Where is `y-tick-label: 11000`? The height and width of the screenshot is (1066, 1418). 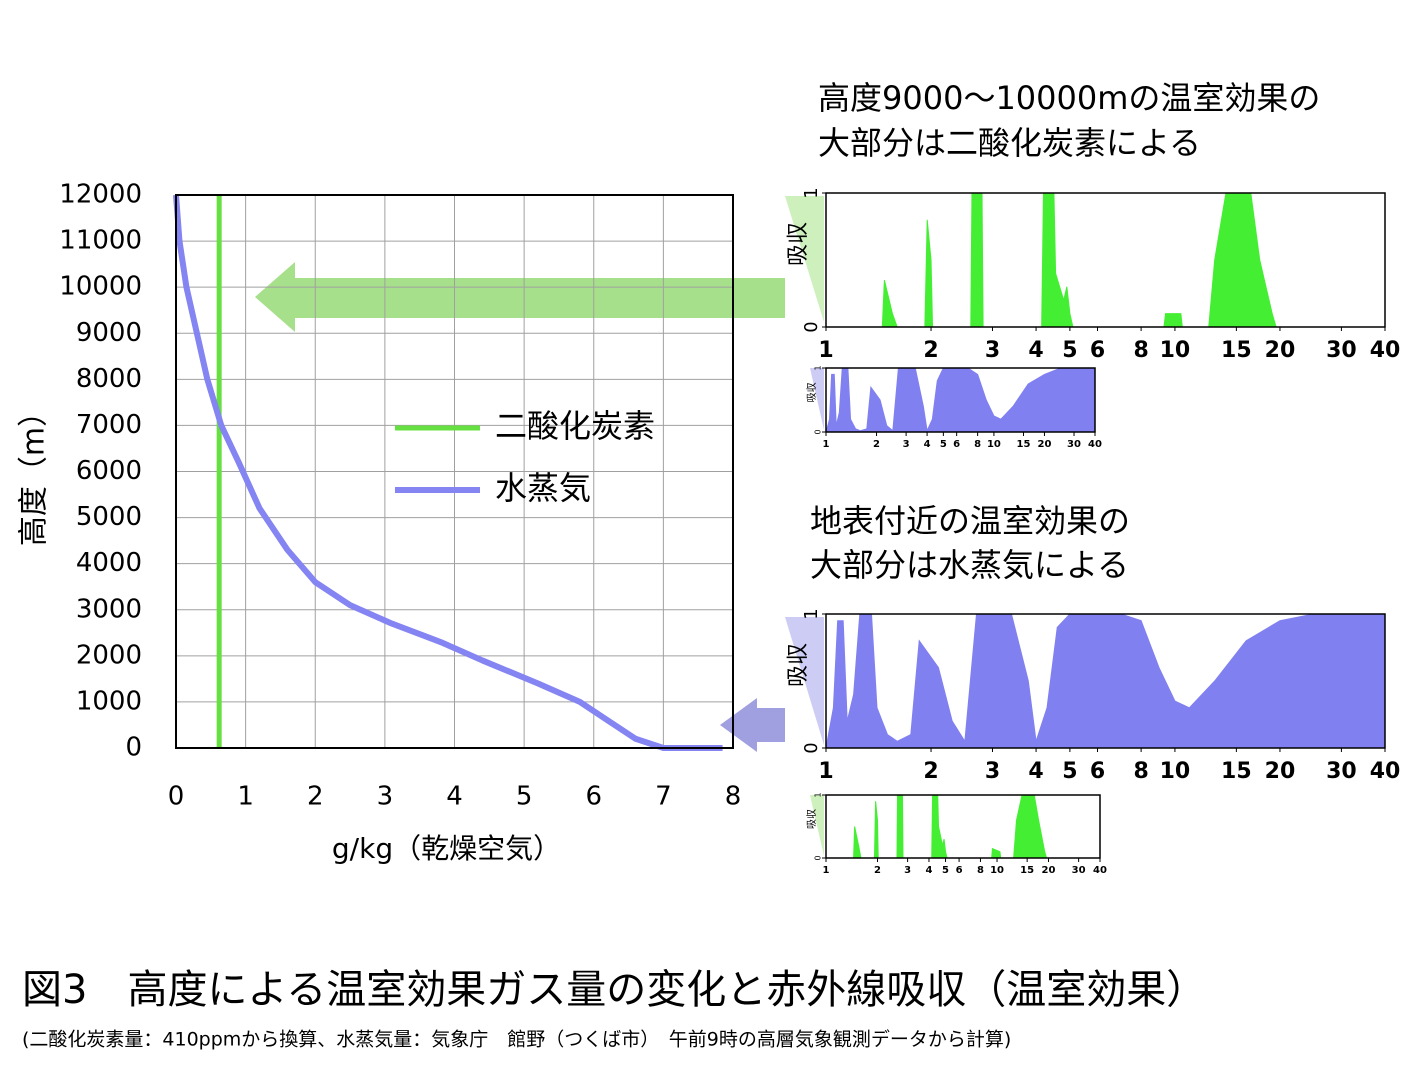
y-tick-label: 11000 is located at coordinates (100, 241).